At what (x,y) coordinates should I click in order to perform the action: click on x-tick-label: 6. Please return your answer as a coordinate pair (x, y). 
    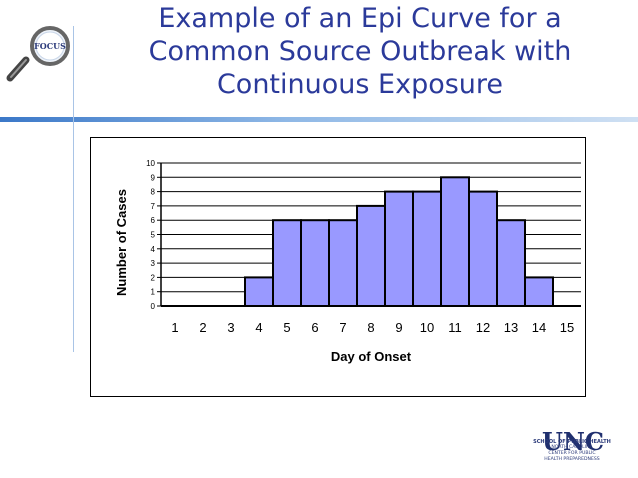
    Looking at the image, I should click on (314, 327).